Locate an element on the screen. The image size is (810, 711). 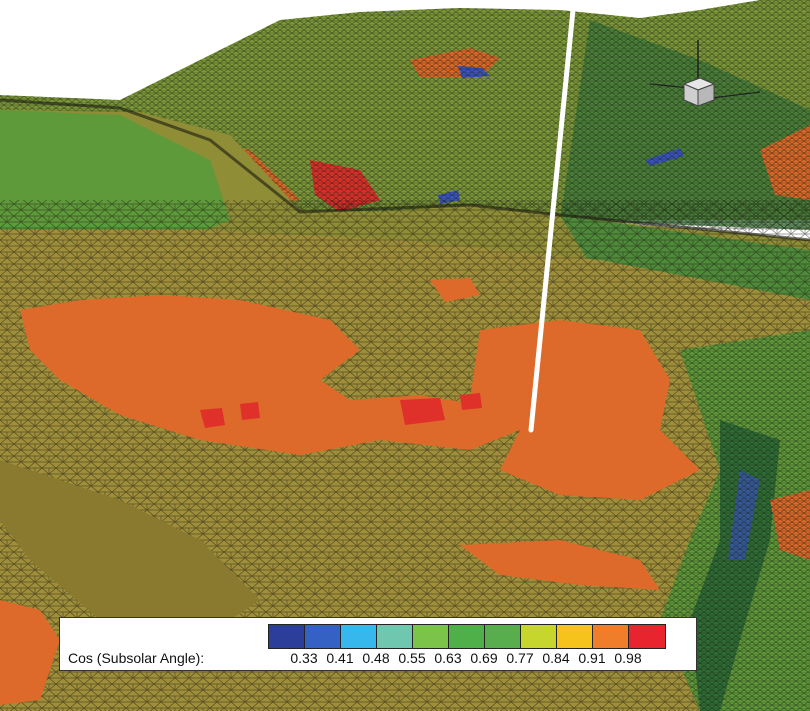
orange-patch-top is located at coordinates (455, 290).